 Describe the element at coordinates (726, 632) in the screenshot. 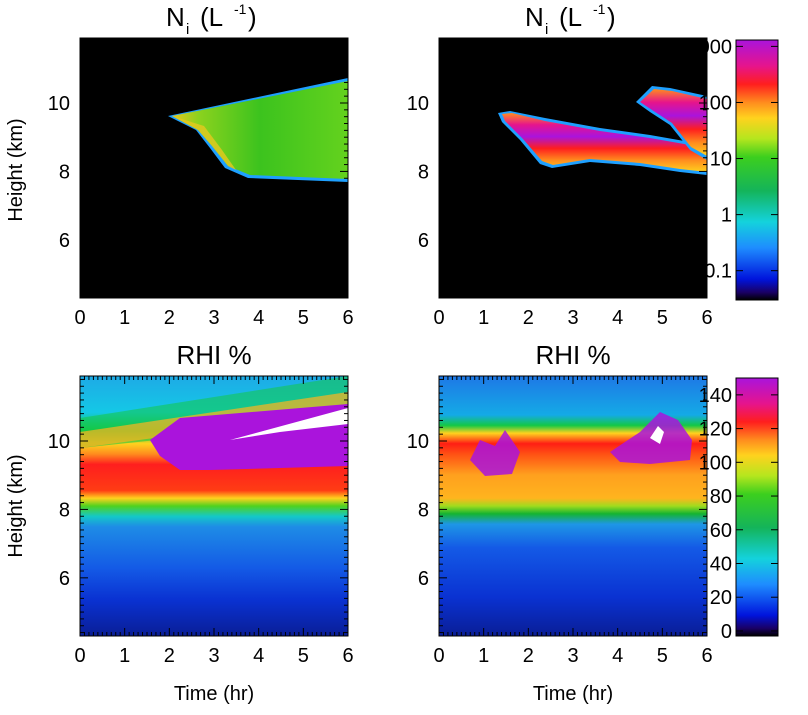

I see `colorbar-tick-label: 0` at that location.